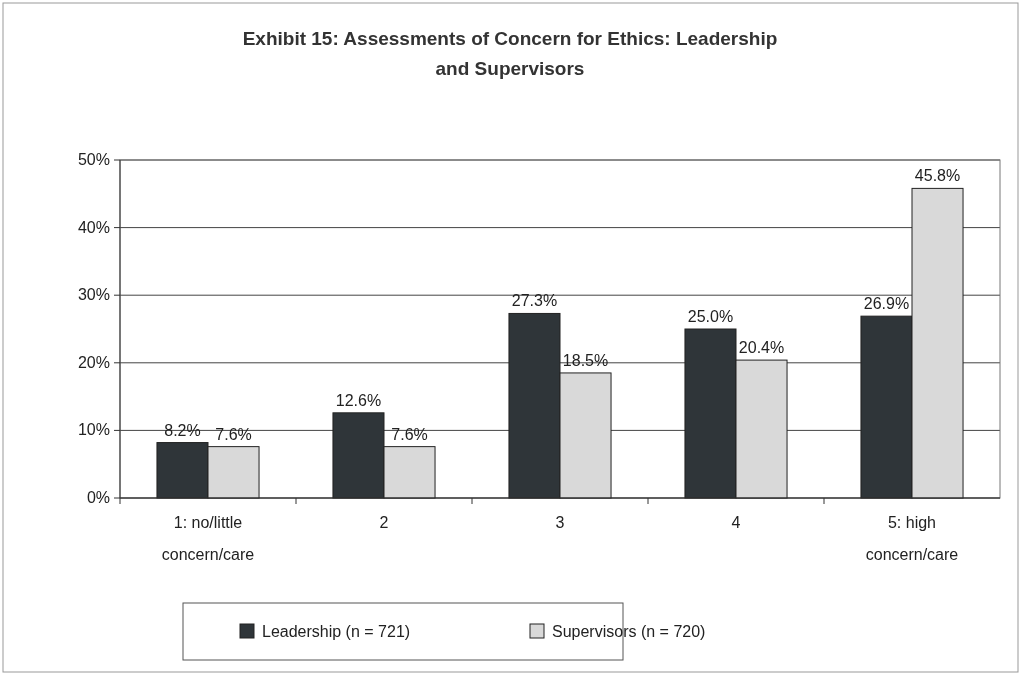 This screenshot has width=1021, height=675. What do you see at coordinates (629, 631) in the screenshot?
I see `legend-label: Supervisors (n = 720)` at bounding box center [629, 631].